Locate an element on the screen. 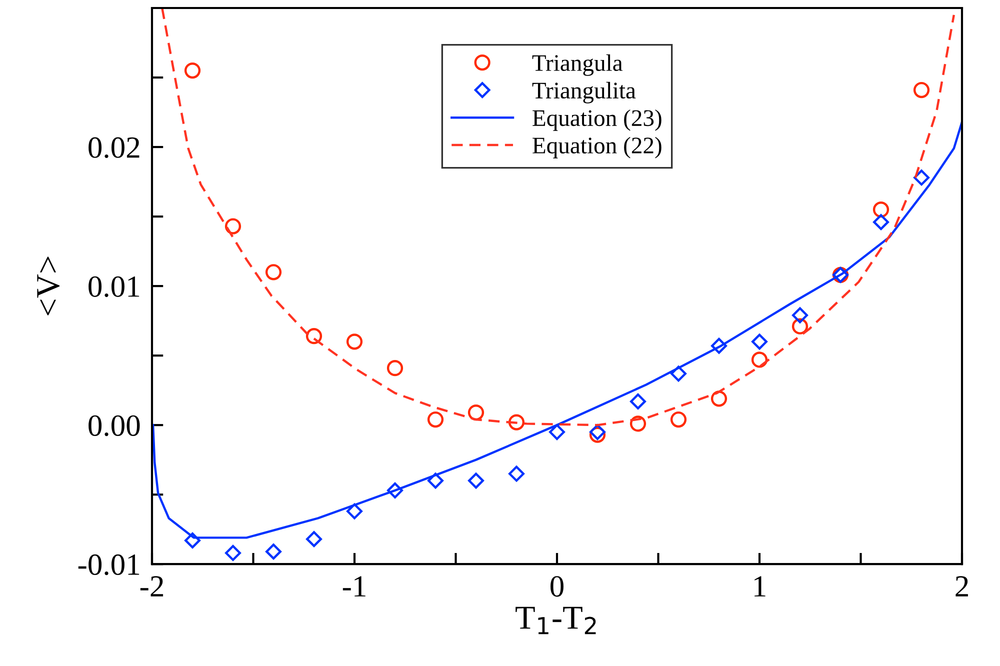 Image resolution: width=1000 pixels, height=666 pixels. y-tick-label: 0.02 is located at coordinates (114, 147).